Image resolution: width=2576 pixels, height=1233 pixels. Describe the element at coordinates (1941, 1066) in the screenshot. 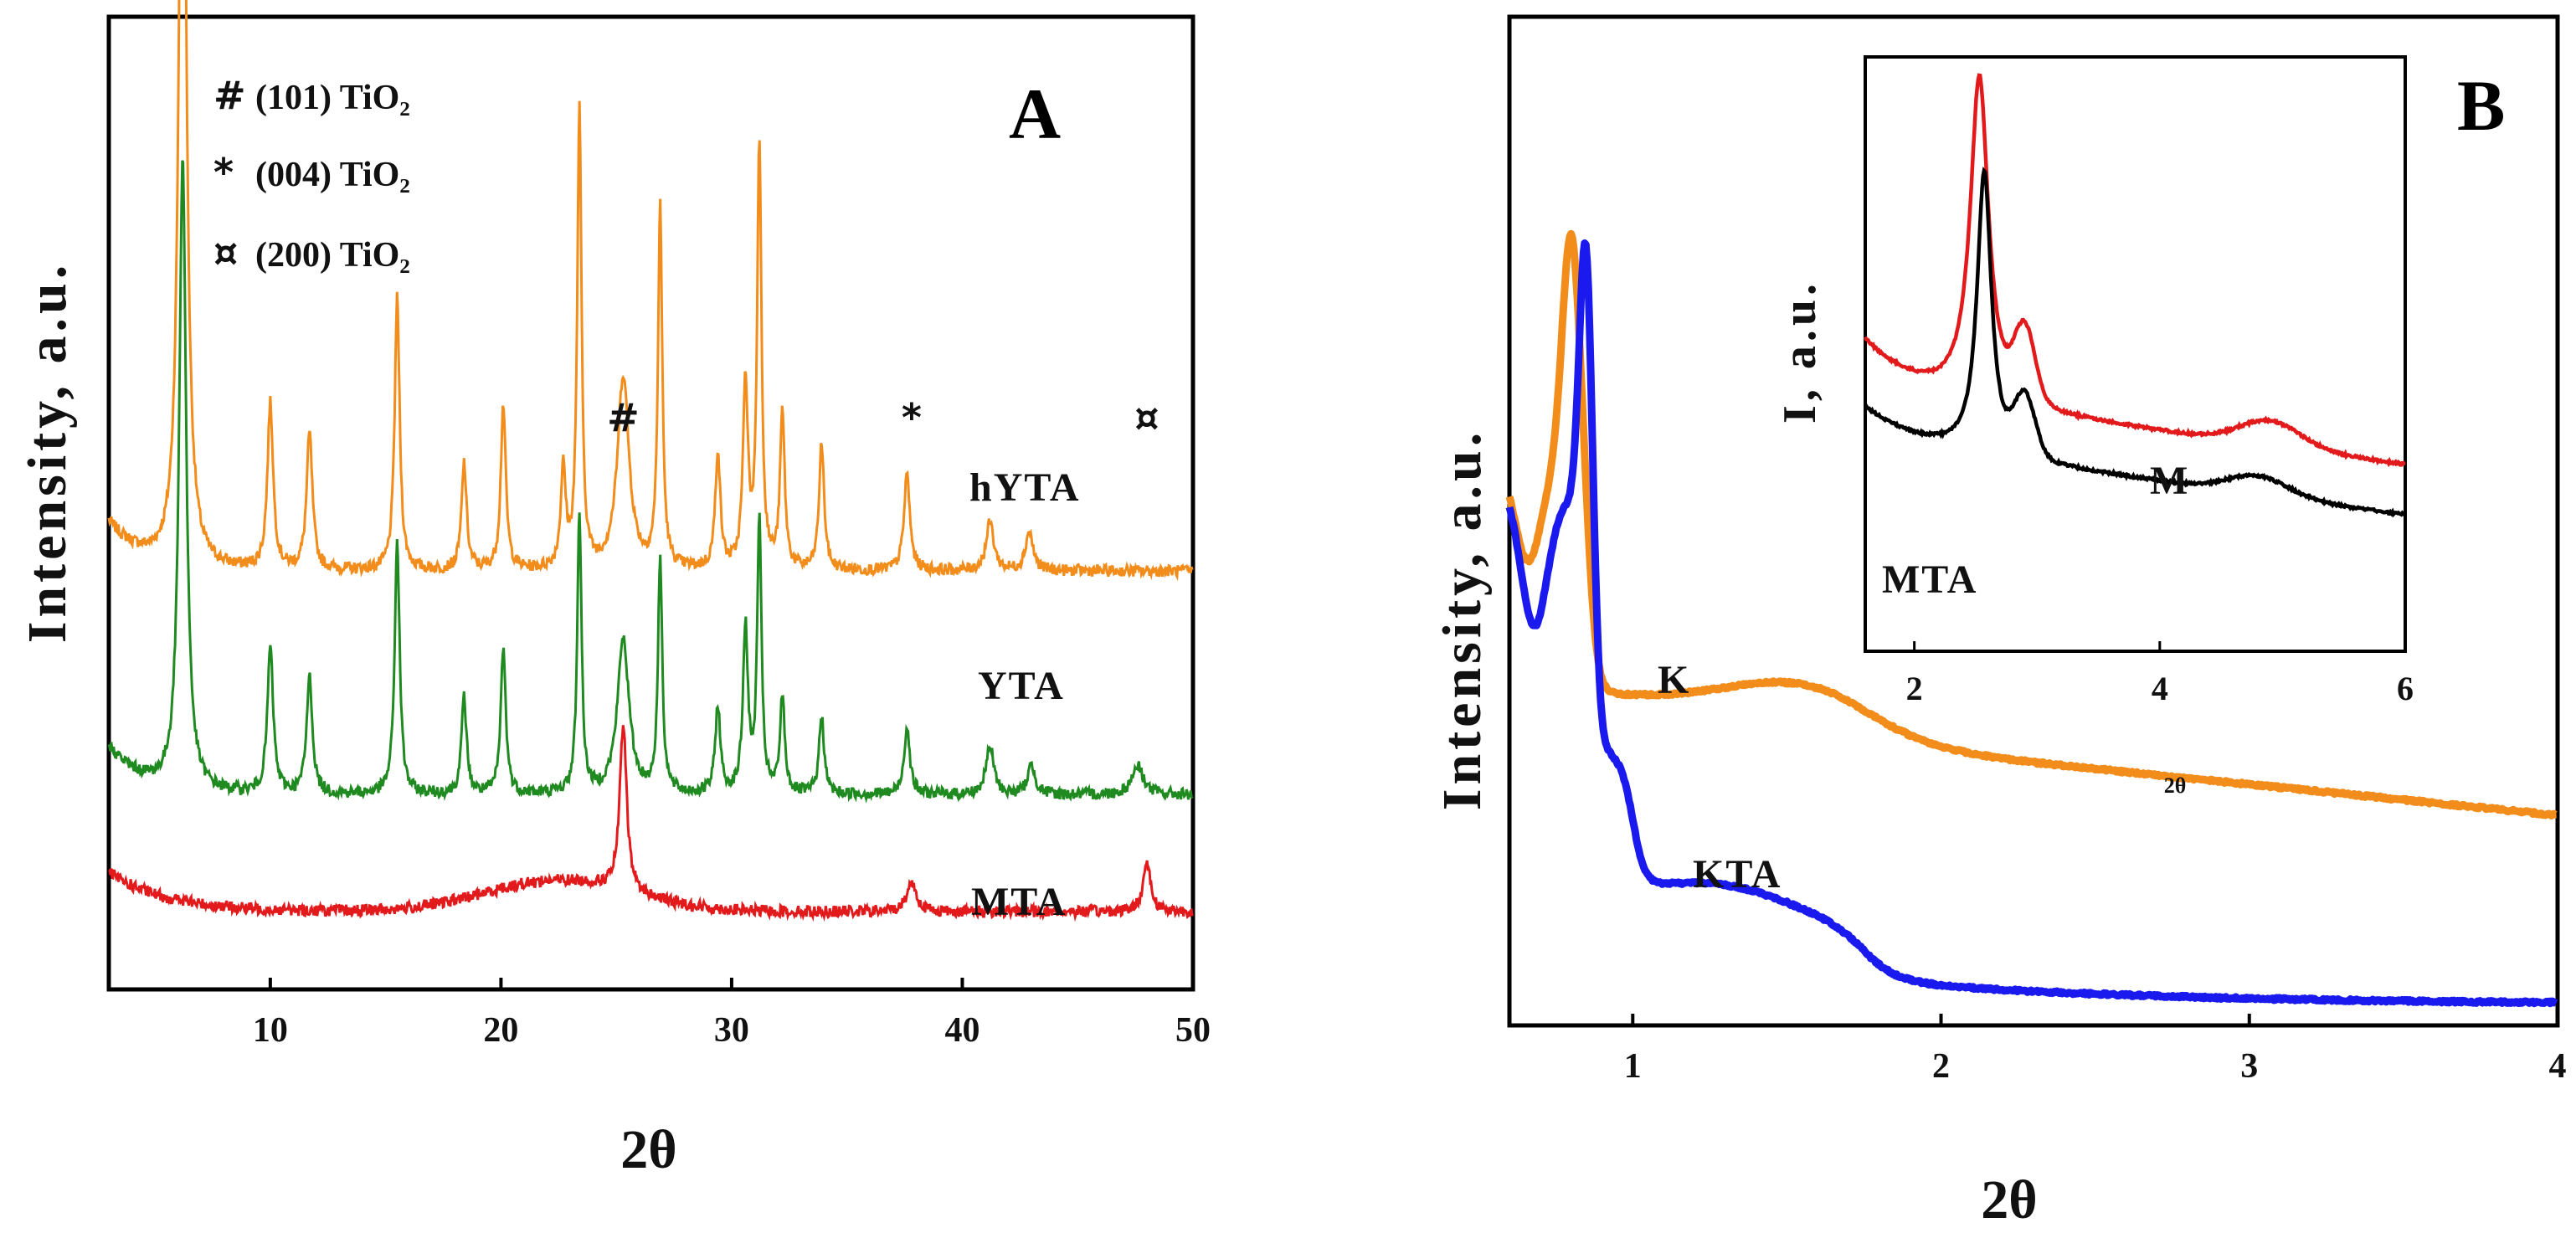

I see `b-x-tick-label-2: 2` at that location.